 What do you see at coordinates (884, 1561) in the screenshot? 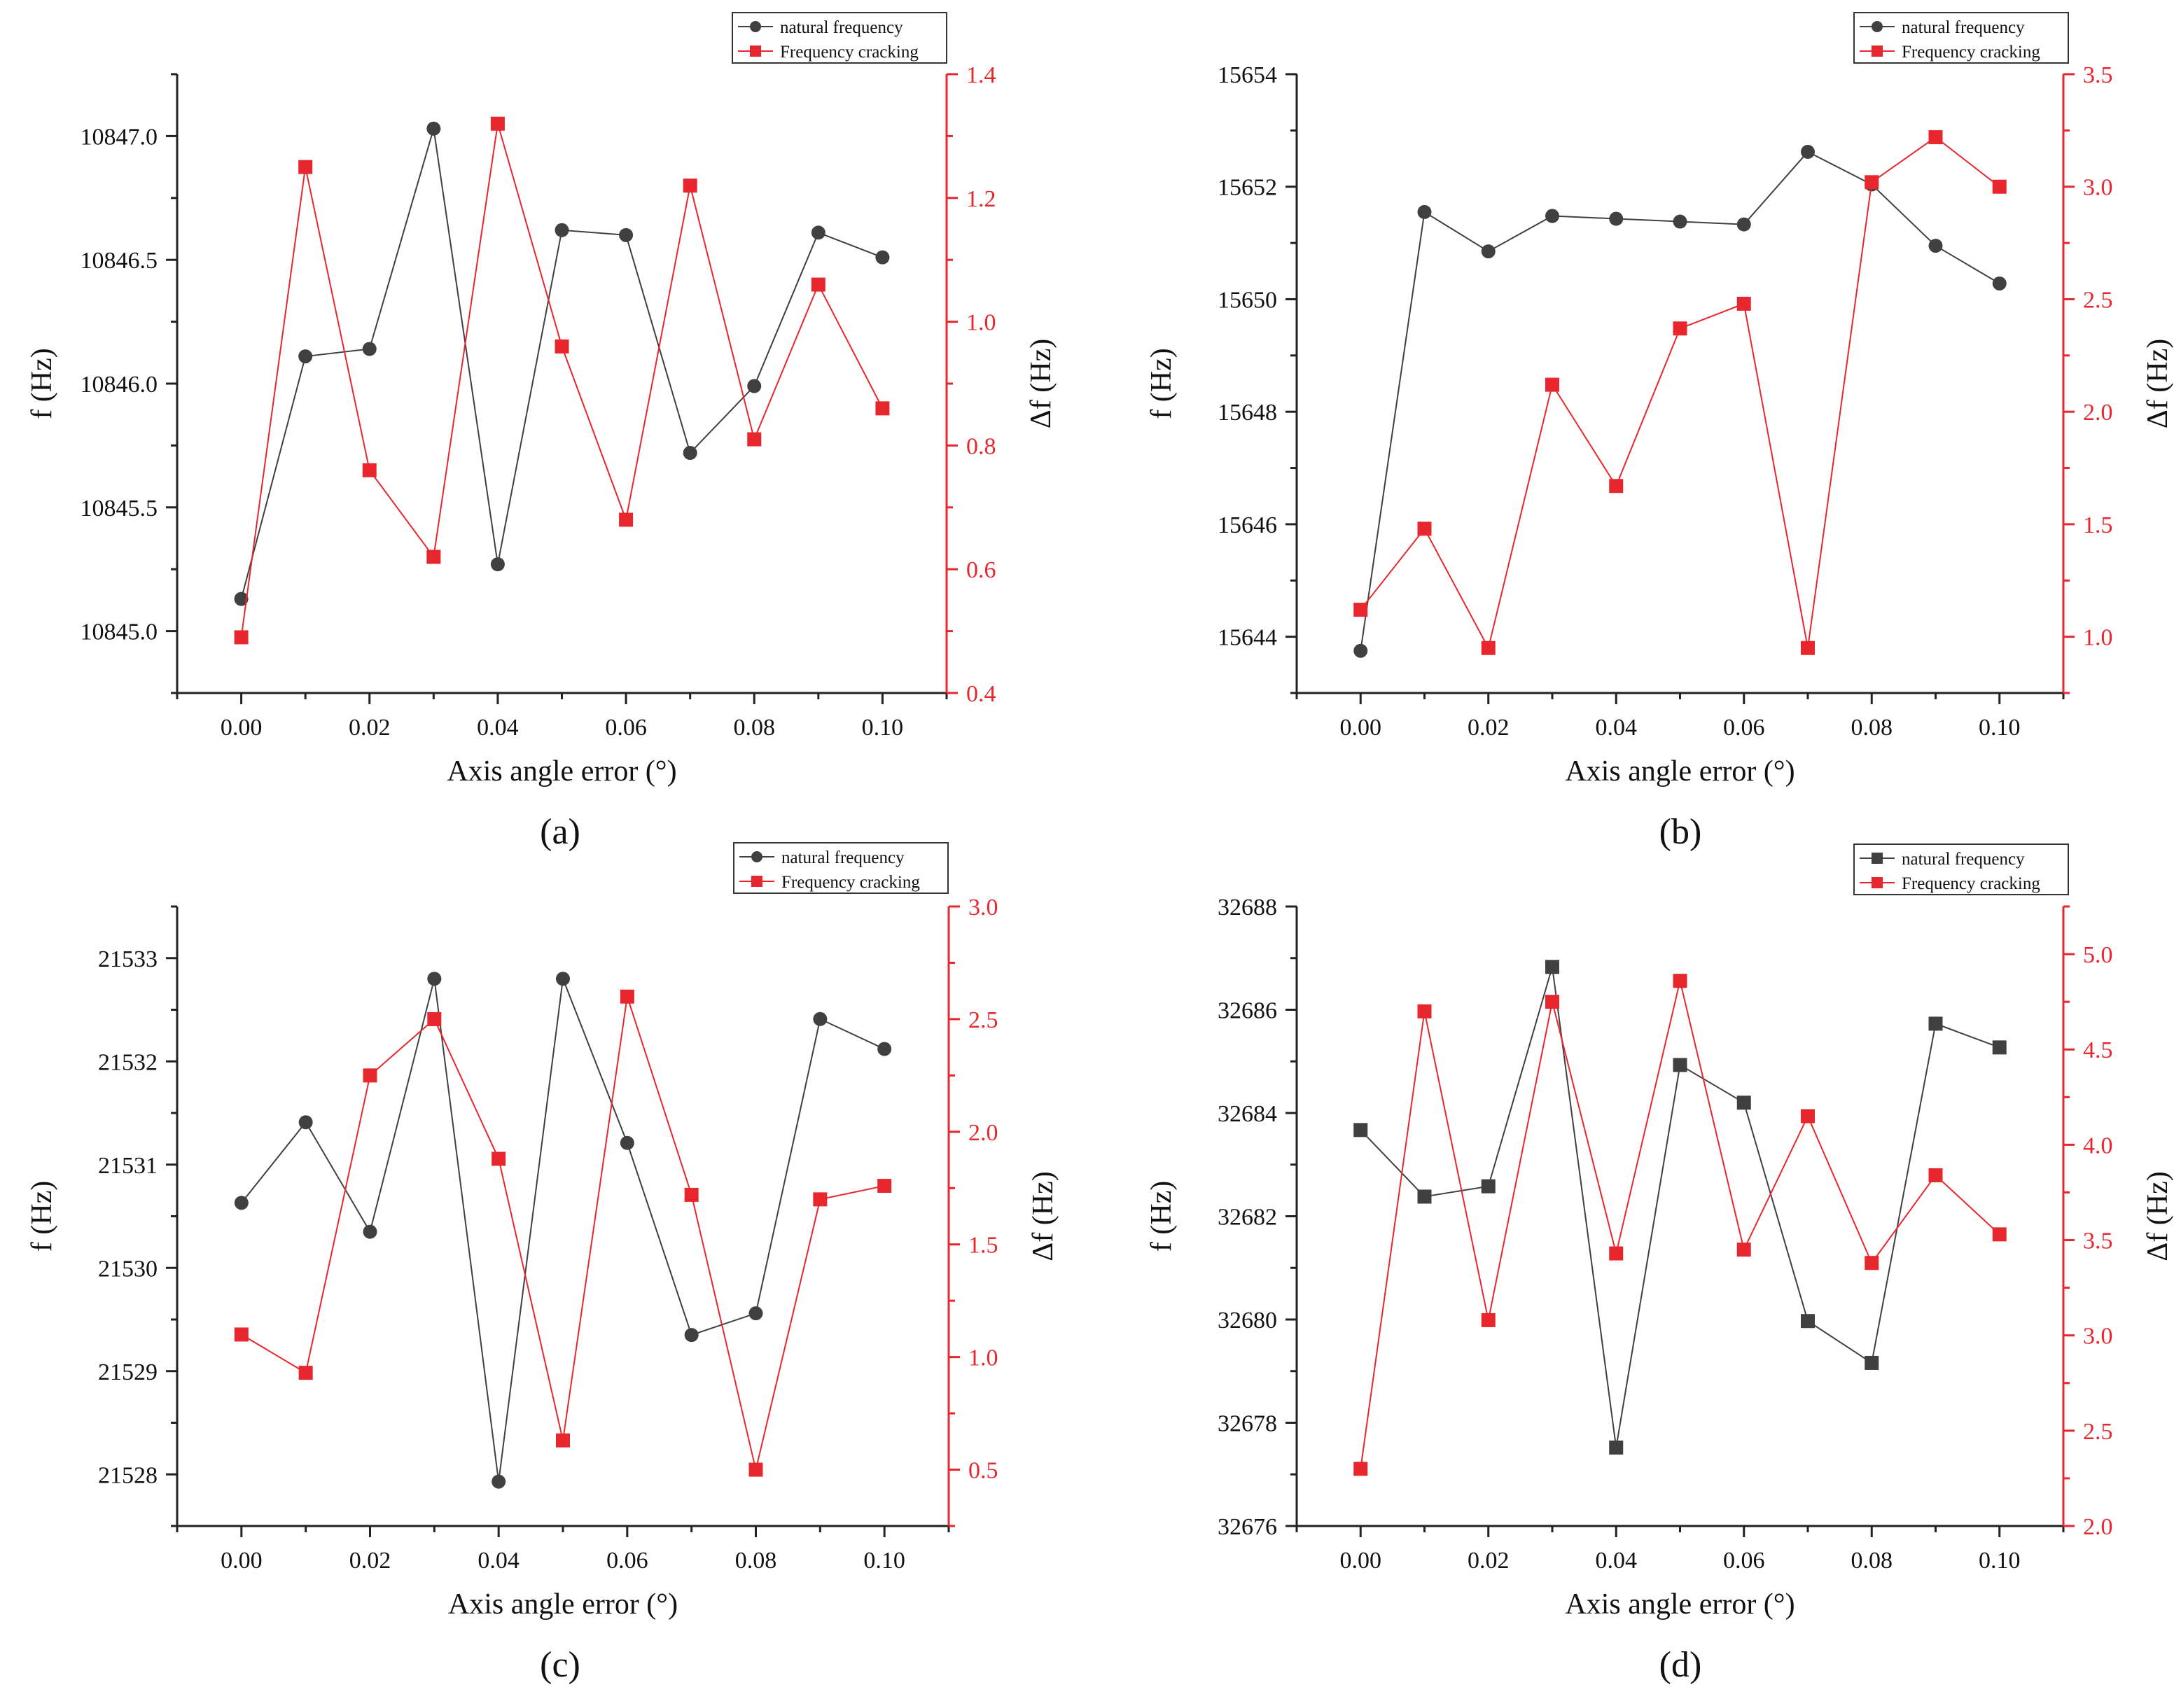
I see `x-tick-label: 0.10` at bounding box center [884, 1561].